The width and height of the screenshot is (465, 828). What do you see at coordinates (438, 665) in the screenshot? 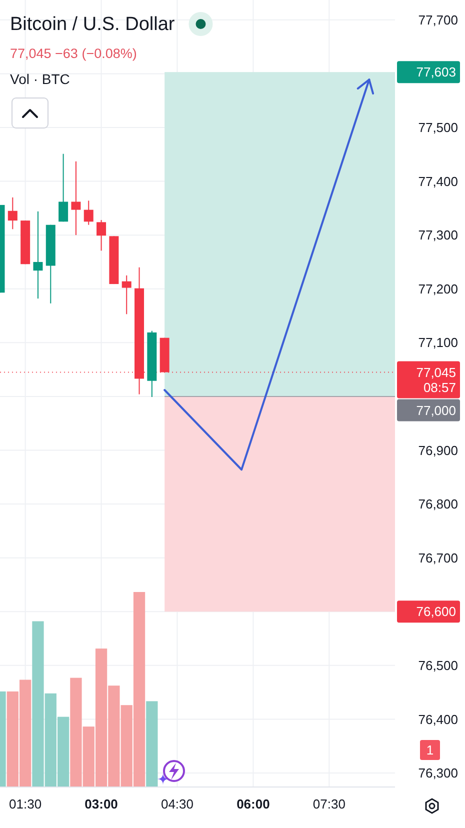
I see `y-tick-label: 76,500` at bounding box center [438, 665].